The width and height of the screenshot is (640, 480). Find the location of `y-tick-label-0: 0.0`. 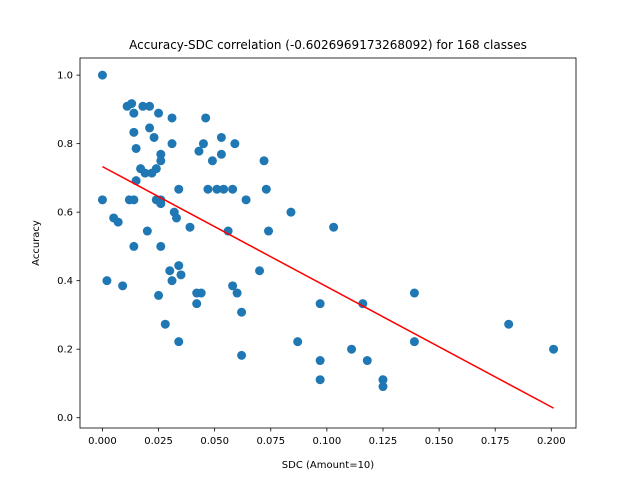

y-tick-label-0: 0.0 is located at coordinates (65, 418).